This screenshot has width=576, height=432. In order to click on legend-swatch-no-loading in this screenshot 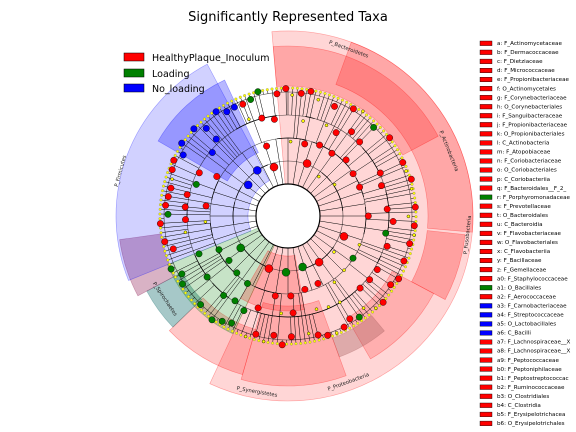, I will do `click(134, 88)`.